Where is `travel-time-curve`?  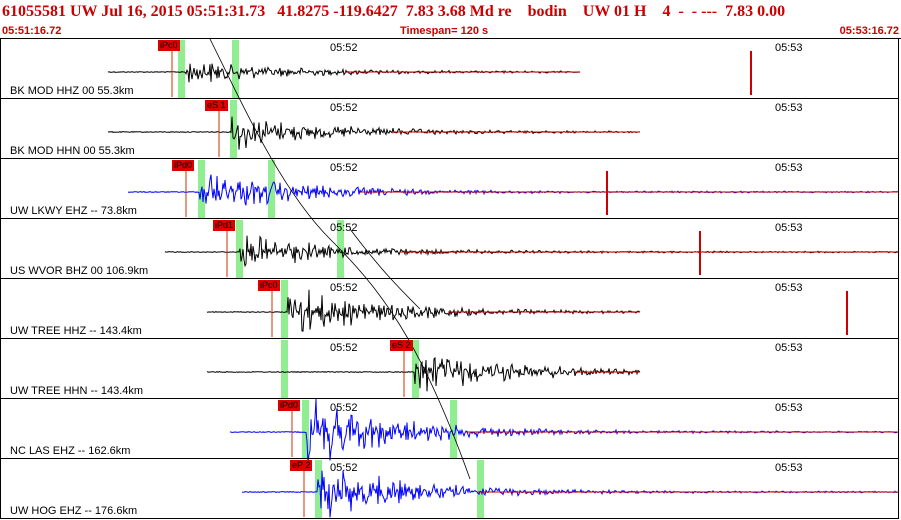
travel-time-curve is located at coordinates (385, 269).